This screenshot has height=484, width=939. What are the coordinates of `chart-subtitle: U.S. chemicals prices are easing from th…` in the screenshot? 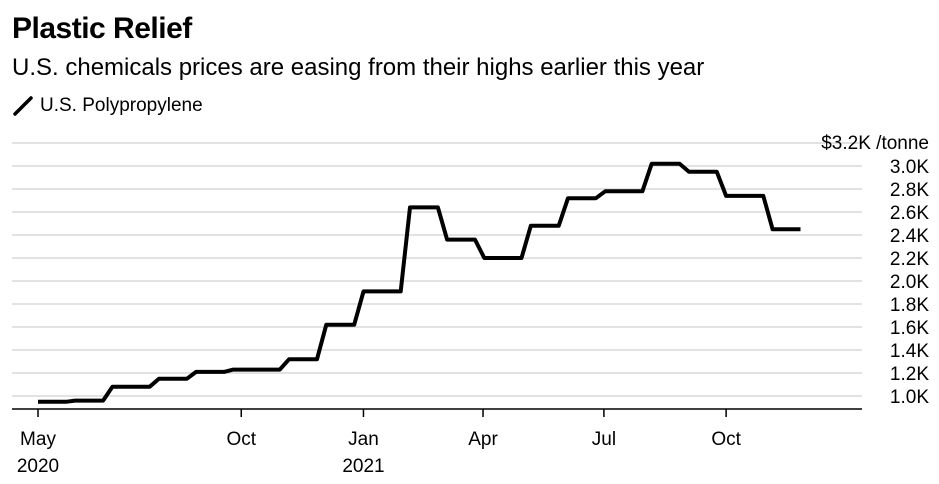 It's located at (358, 67).